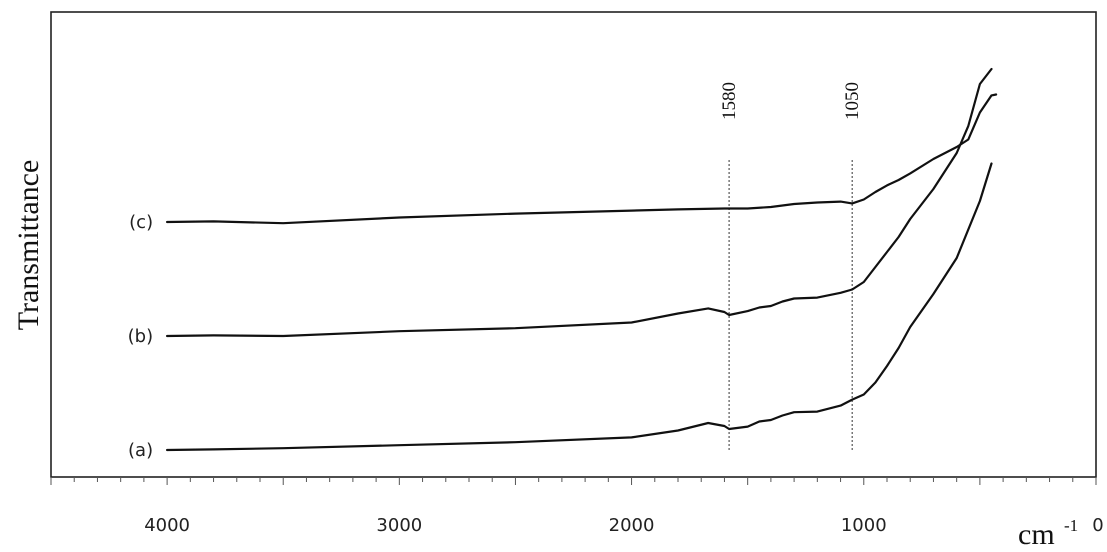 The image size is (1107, 552). What do you see at coordinates (28, 245) in the screenshot?
I see `y-axis-label: Transmittance` at bounding box center [28, 245].